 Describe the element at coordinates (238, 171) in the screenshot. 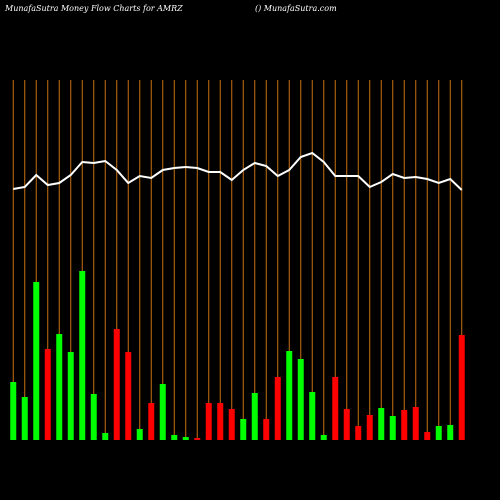

I see `money-flow-line` at that location.